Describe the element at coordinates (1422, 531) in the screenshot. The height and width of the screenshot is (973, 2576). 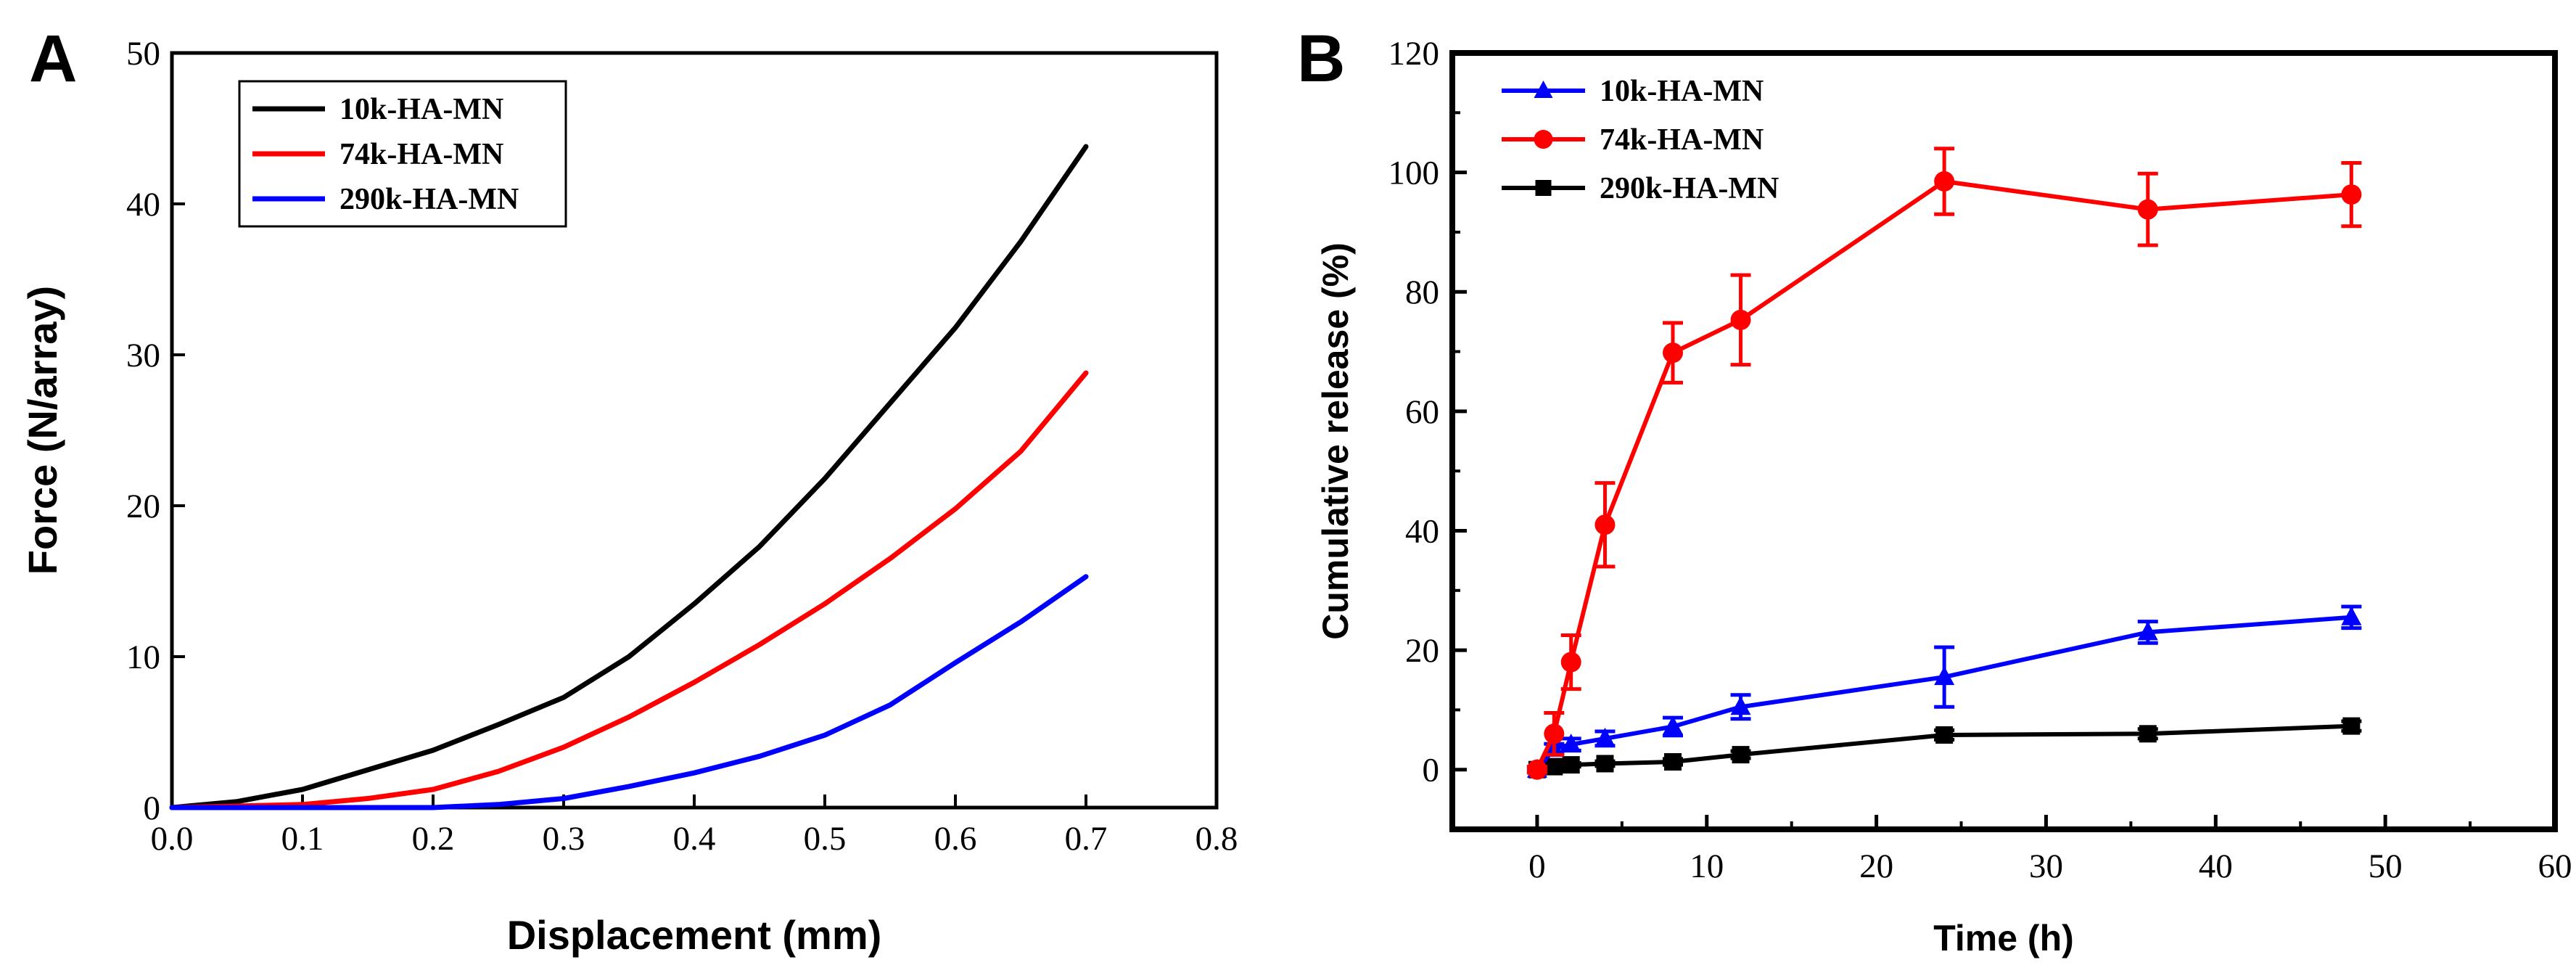
I see `y-tick-label-b: 40` at that location.